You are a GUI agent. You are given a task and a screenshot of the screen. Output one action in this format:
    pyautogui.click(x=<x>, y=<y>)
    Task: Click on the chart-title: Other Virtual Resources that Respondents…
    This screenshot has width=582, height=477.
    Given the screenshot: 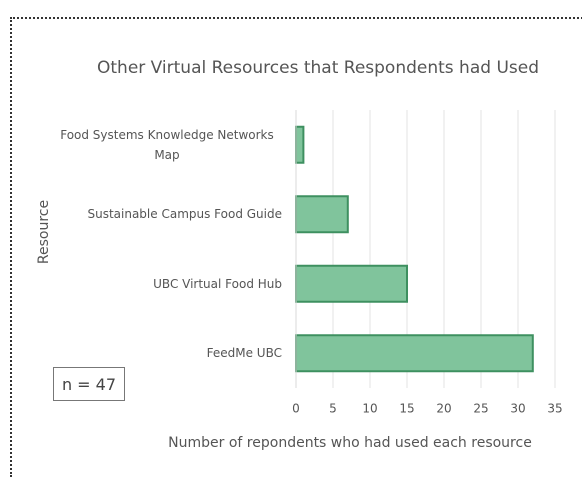 What is the action you would take?
    pyautogui.click(x=318, y=68)
    